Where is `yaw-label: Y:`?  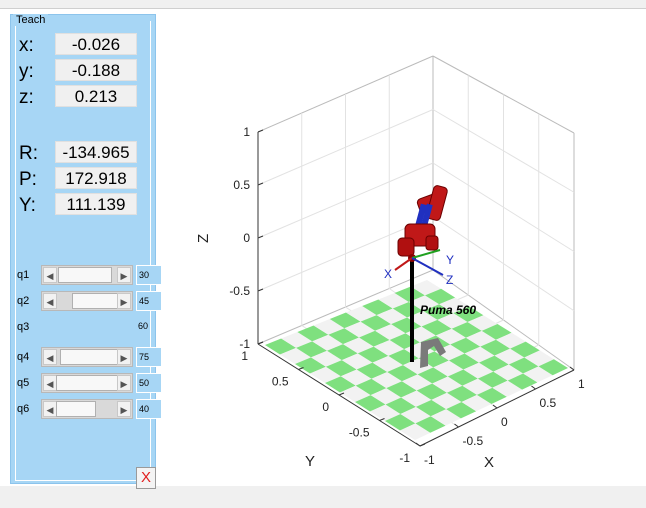
yaw-label: Y: is located at coordinates (27, 205).